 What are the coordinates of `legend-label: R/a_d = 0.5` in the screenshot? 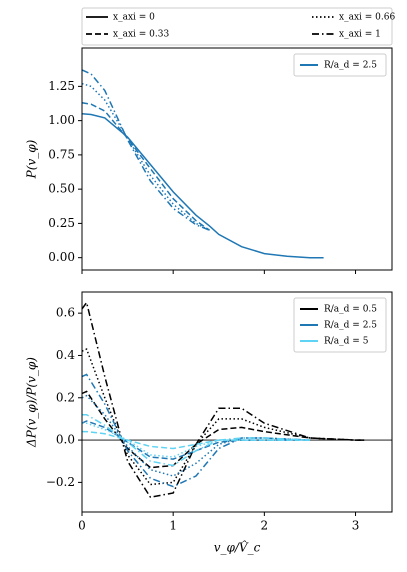 It's located at (350, 310).